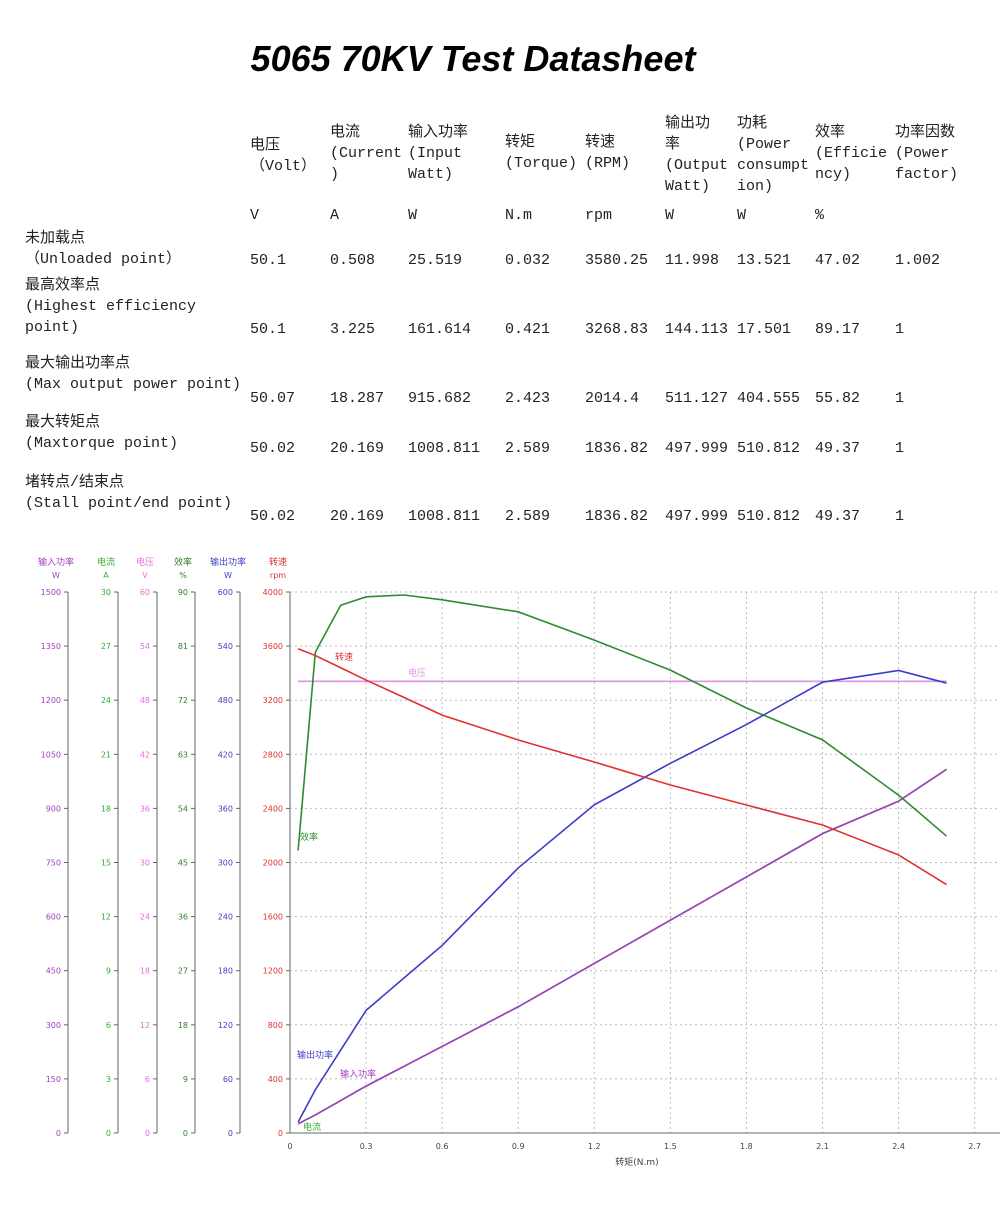  What do you see at coordinates (918, 260) in the screenshot?
I see `table-value: 1.002` at bounding box center [918, 260].